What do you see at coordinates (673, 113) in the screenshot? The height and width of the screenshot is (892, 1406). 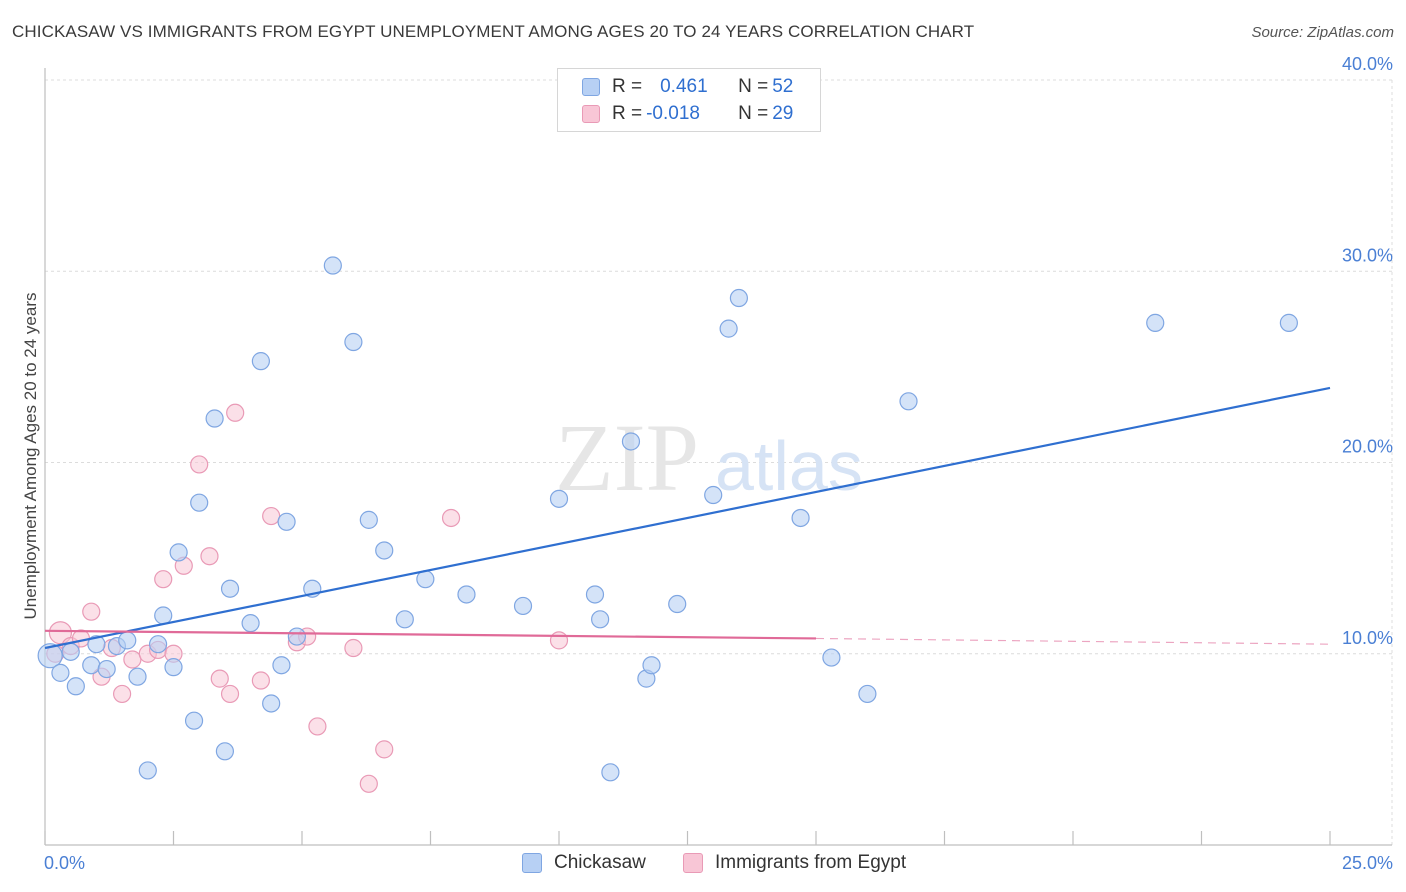 I see `legend-r-value: -0.018` at bounding box center [673, 113].